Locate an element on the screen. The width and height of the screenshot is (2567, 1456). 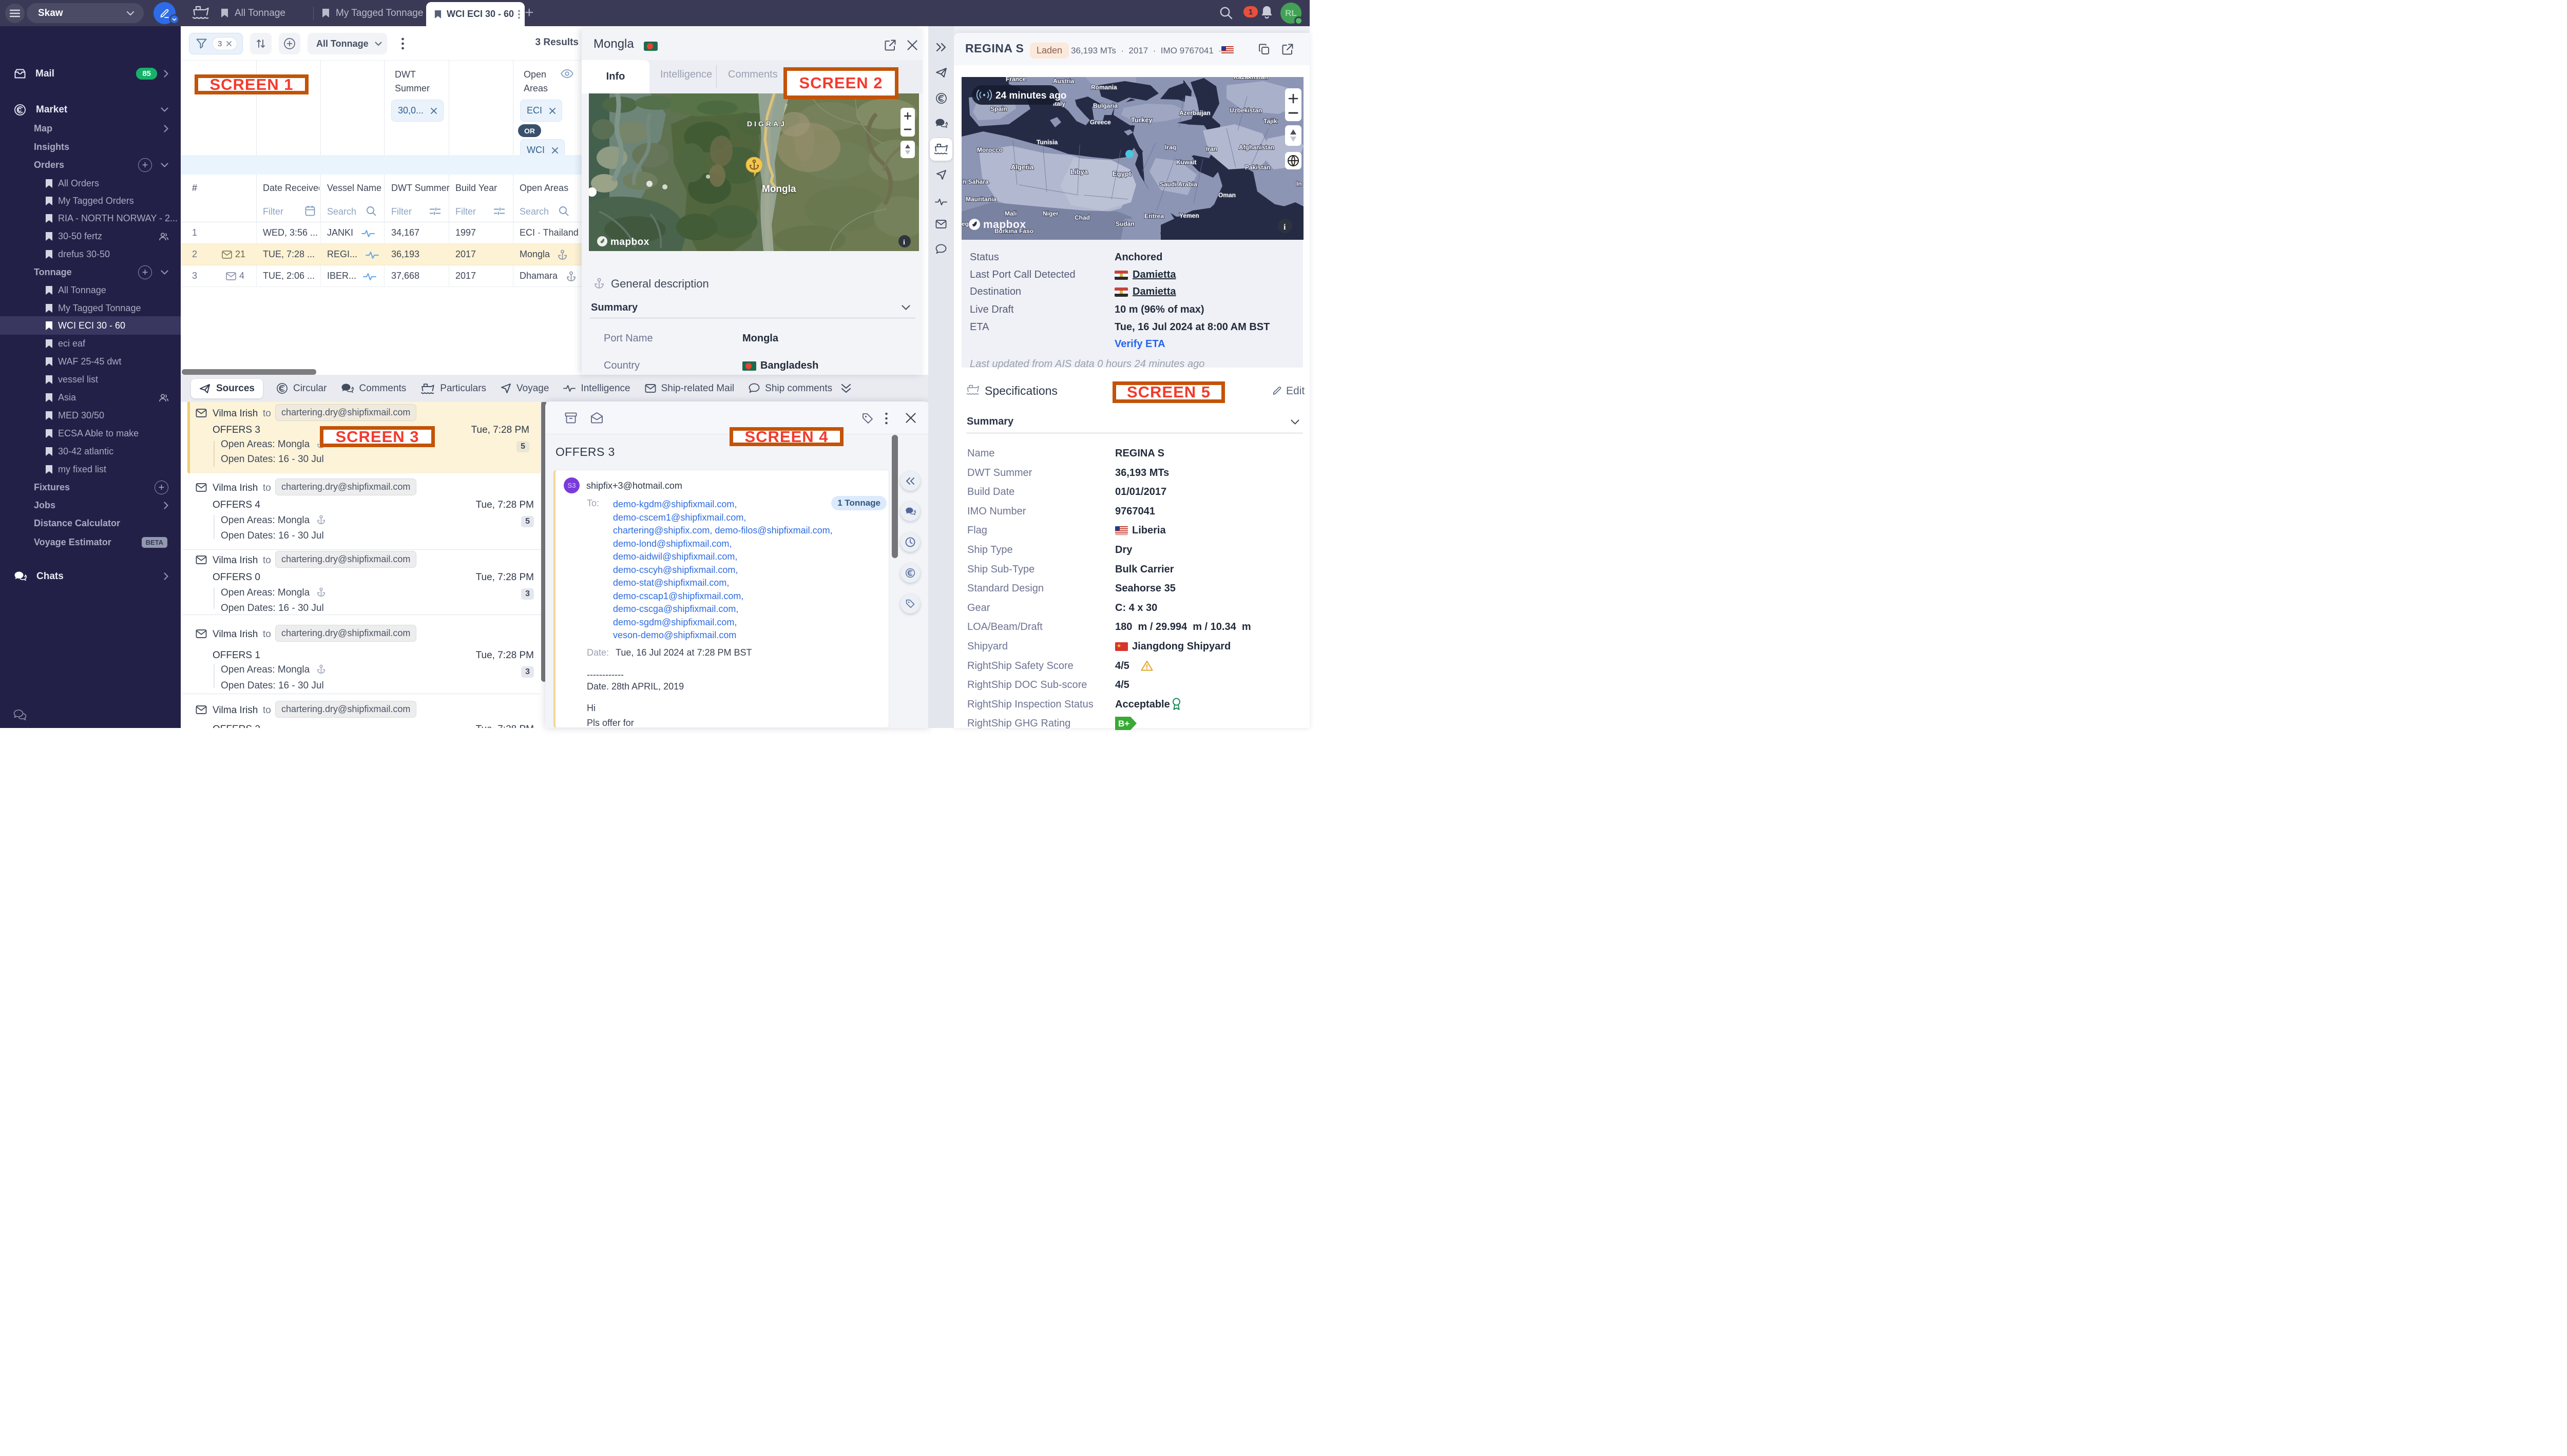
svg-text: B+ is located at coordinates (1123, 724).